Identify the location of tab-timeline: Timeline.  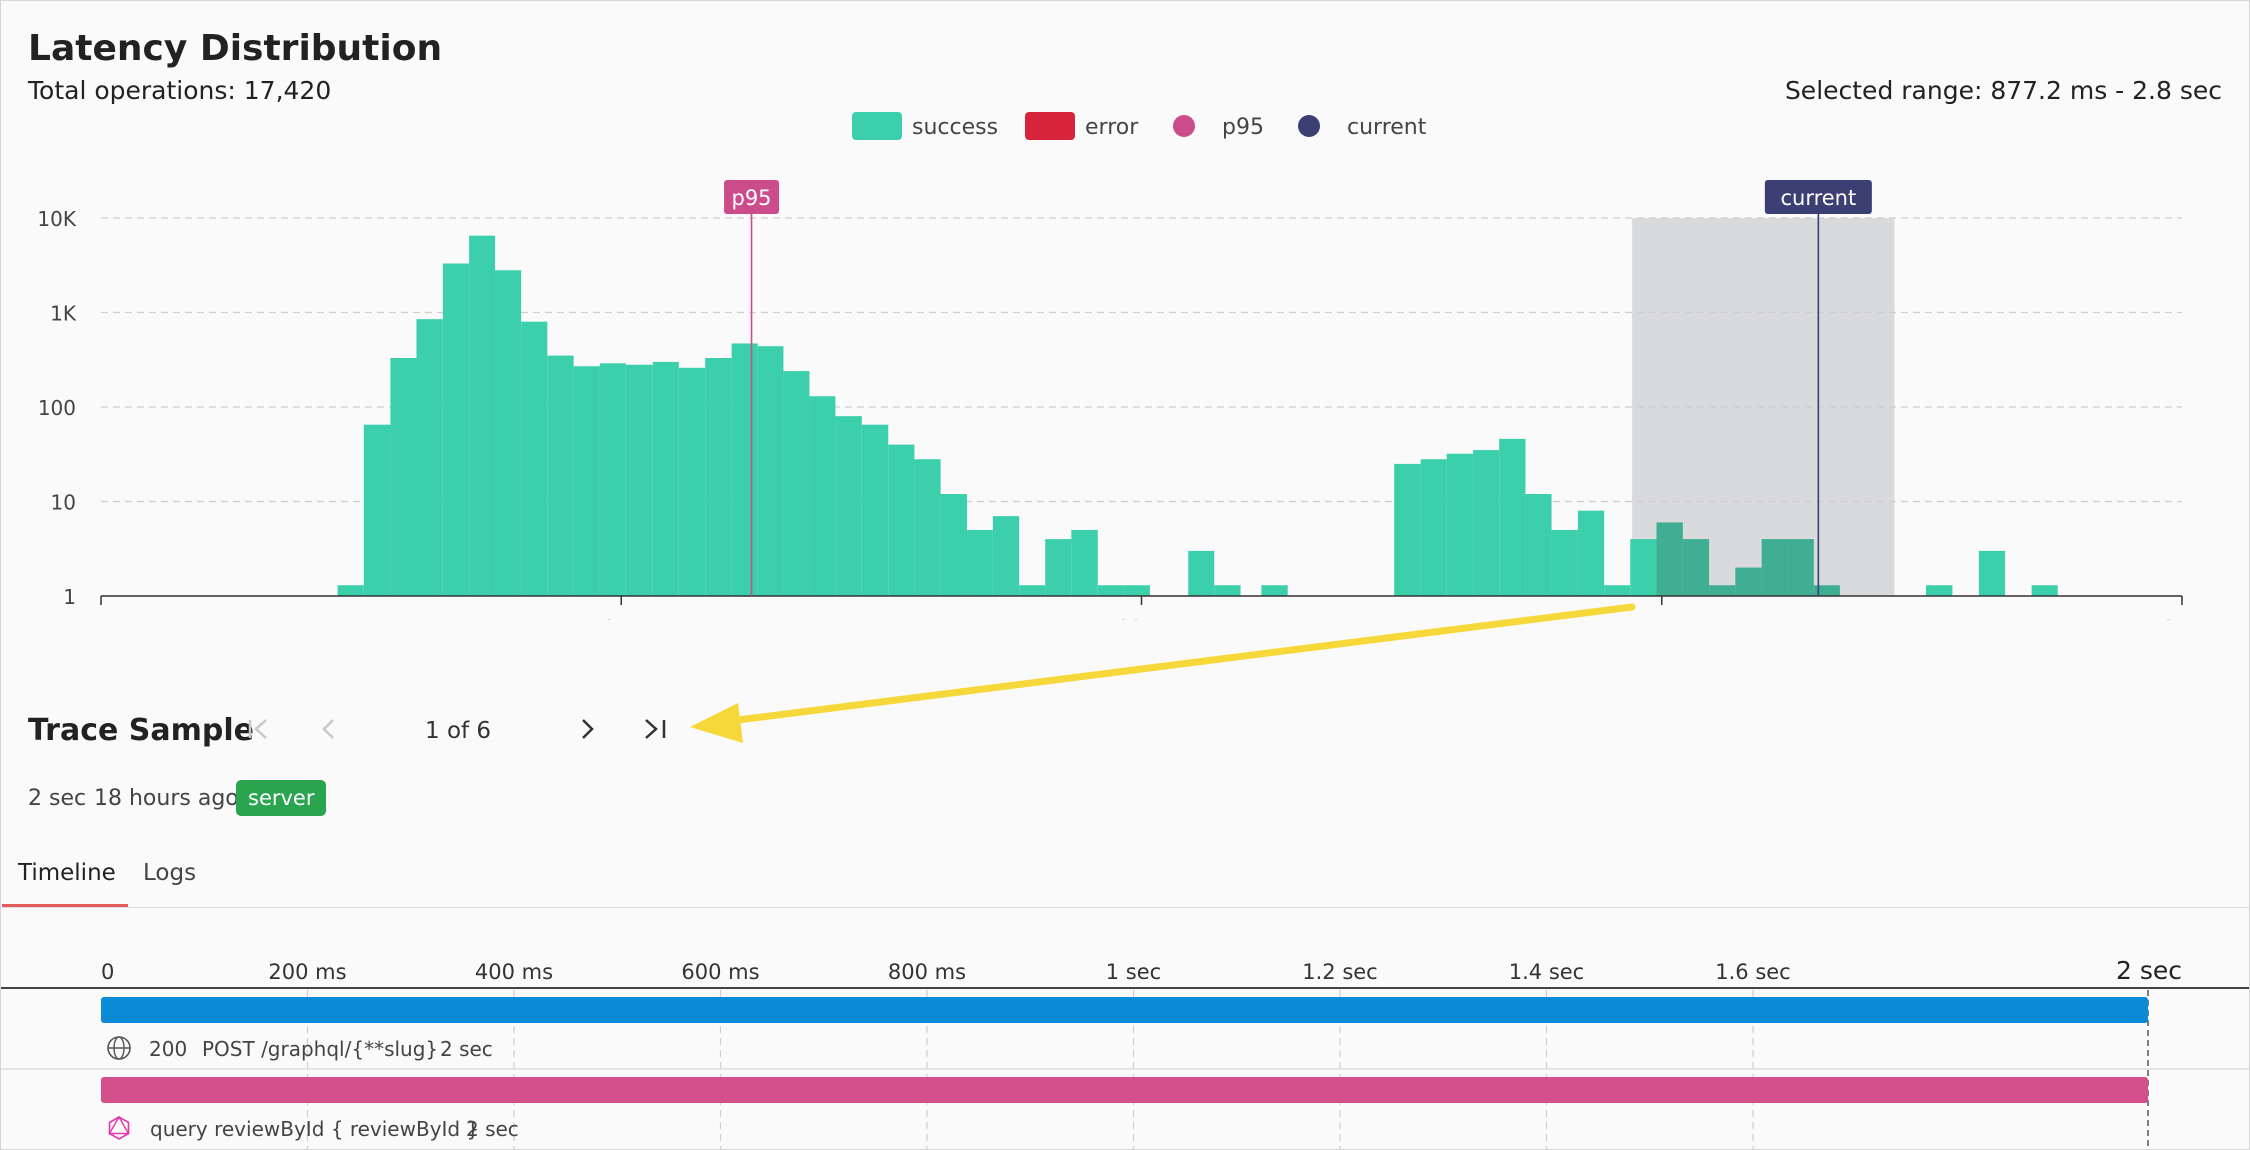
(67, 873).